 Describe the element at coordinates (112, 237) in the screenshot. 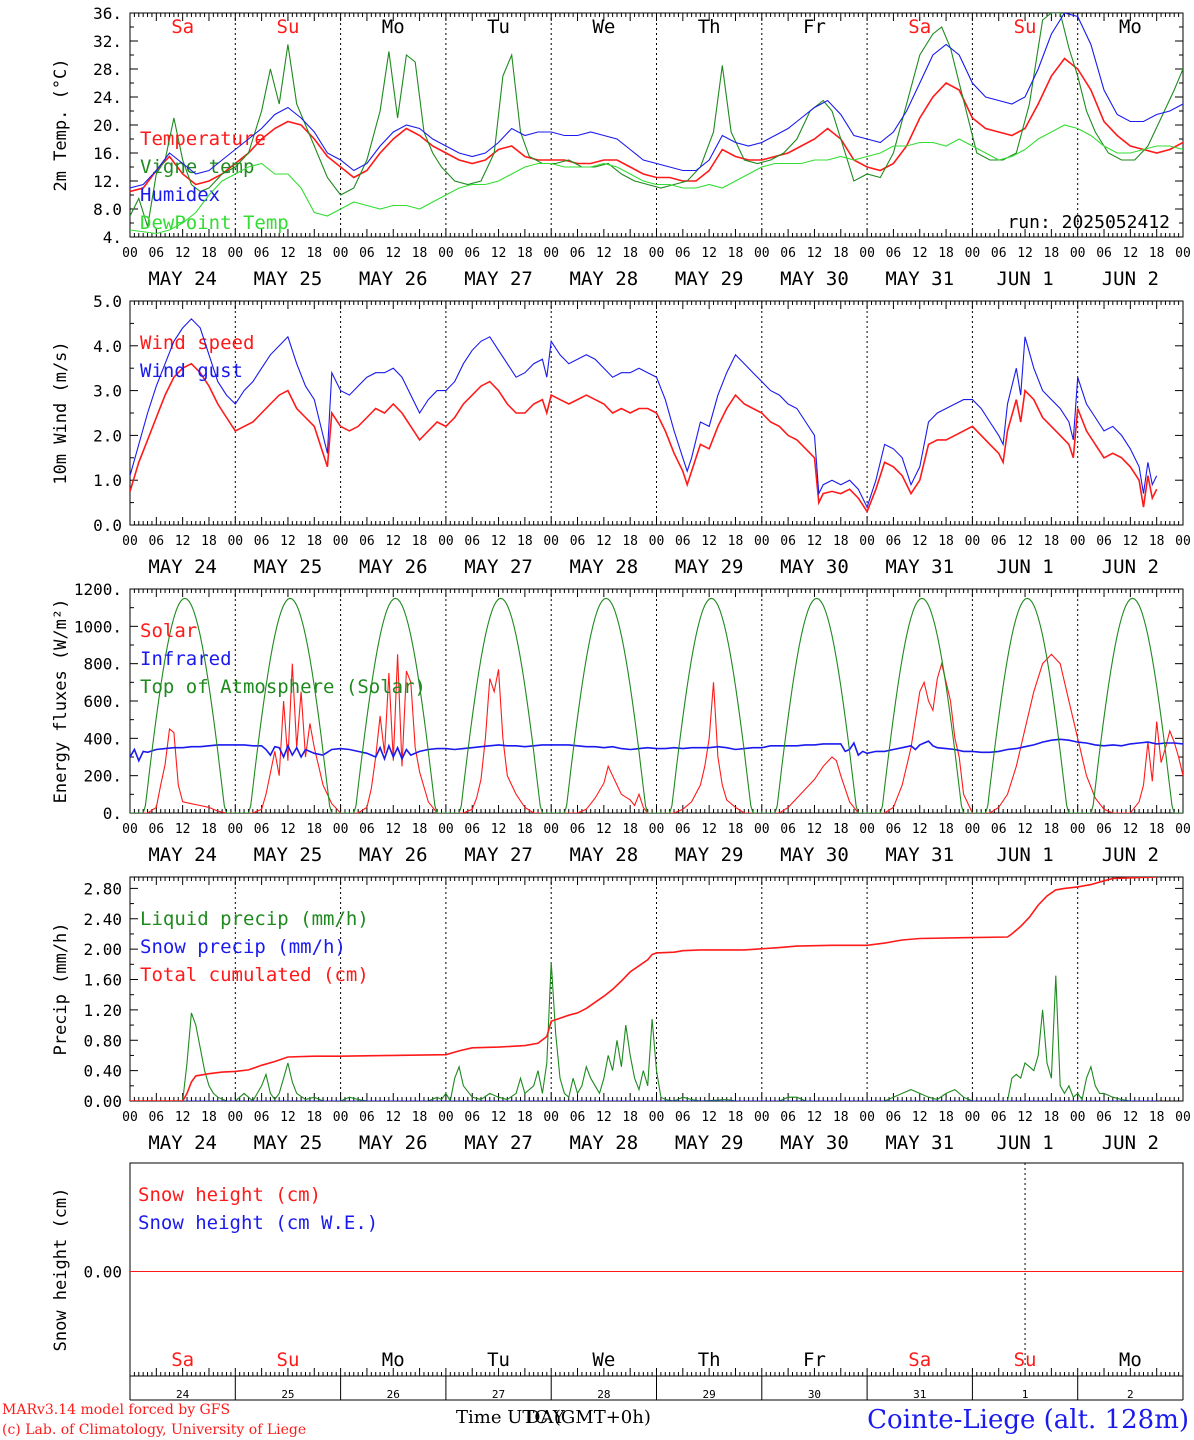

I see `y-tick-label: 4.` at that location.